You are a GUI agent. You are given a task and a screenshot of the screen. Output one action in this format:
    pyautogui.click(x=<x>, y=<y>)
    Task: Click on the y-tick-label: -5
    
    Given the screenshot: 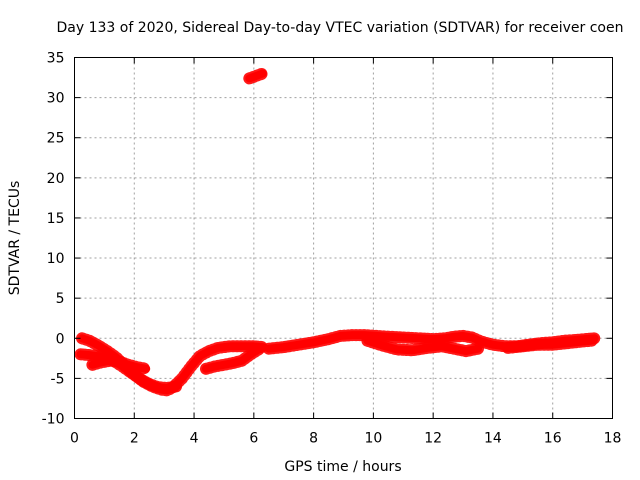 What is the action you would take?
    pyautogui.click(x=58, y=379)
    